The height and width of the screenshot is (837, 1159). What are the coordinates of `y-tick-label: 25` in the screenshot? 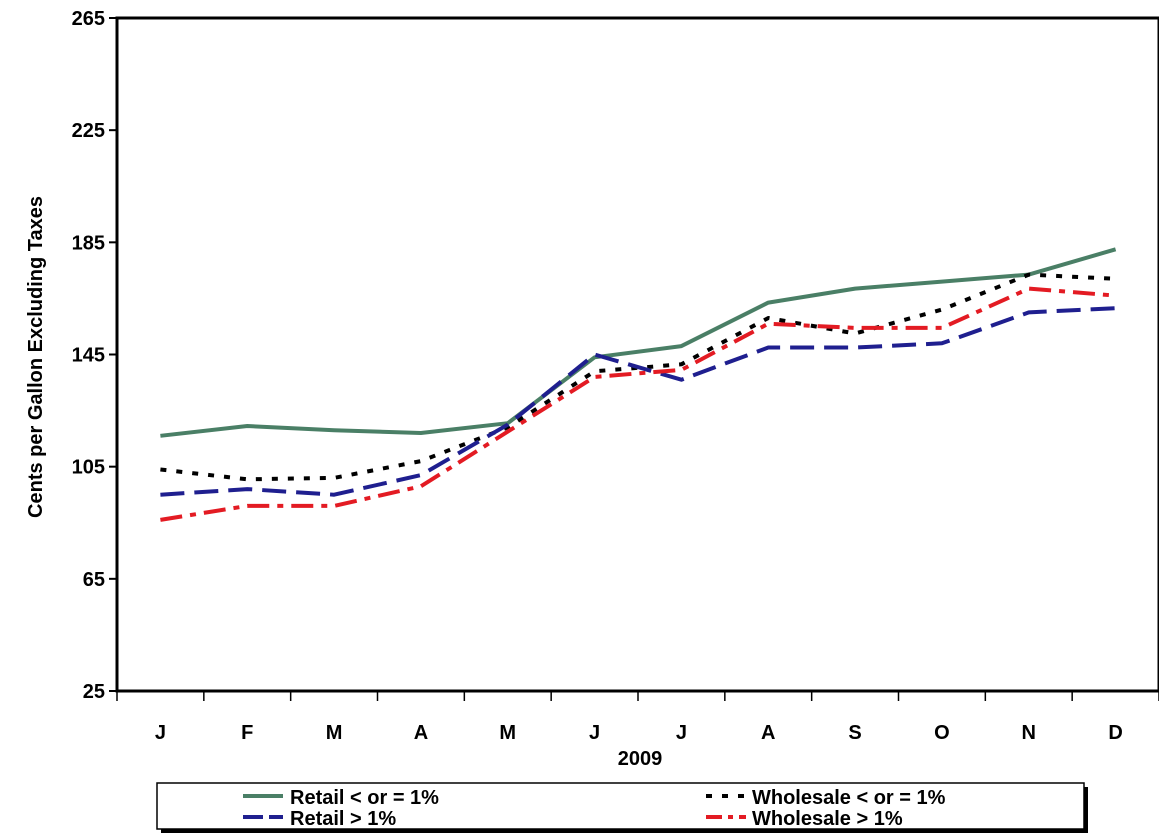 It's located at (94, 692).